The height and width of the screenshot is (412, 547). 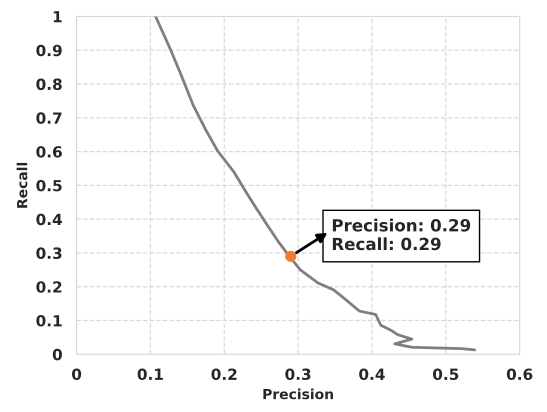 What do you see at coordinates (49, 186) in the screenshot?
I see `y-tick-label: 0.5` at bounding box center [49, 186].